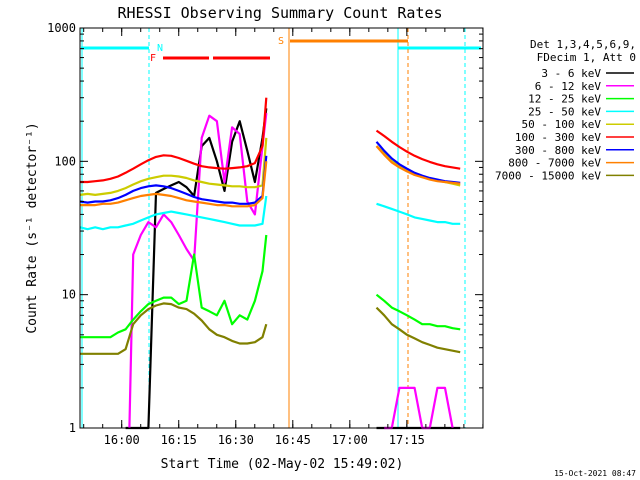  What do you see at coordinates (583, 44) in the screenshot?
I see `legend-header: Det 1,3,4,5,6,9,` at bounding box center [583, 44].